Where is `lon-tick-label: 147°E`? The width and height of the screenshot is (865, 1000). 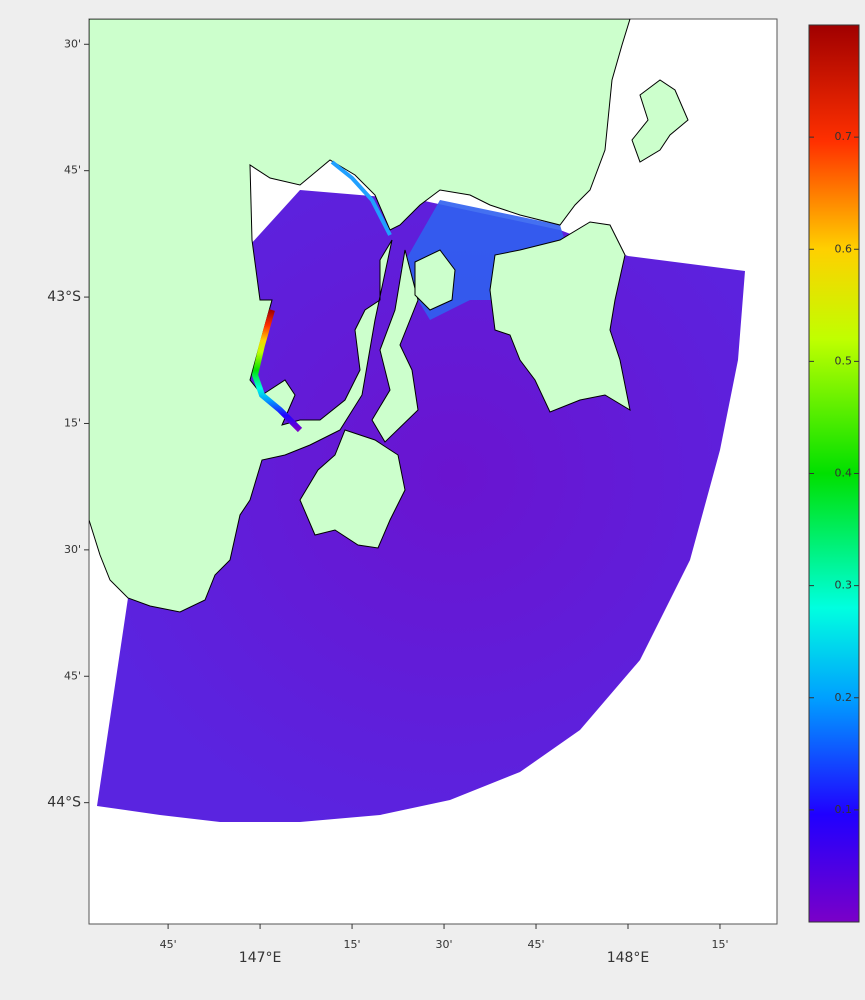 lon-tick-label: 147°E is located at coordinates (260, 958).